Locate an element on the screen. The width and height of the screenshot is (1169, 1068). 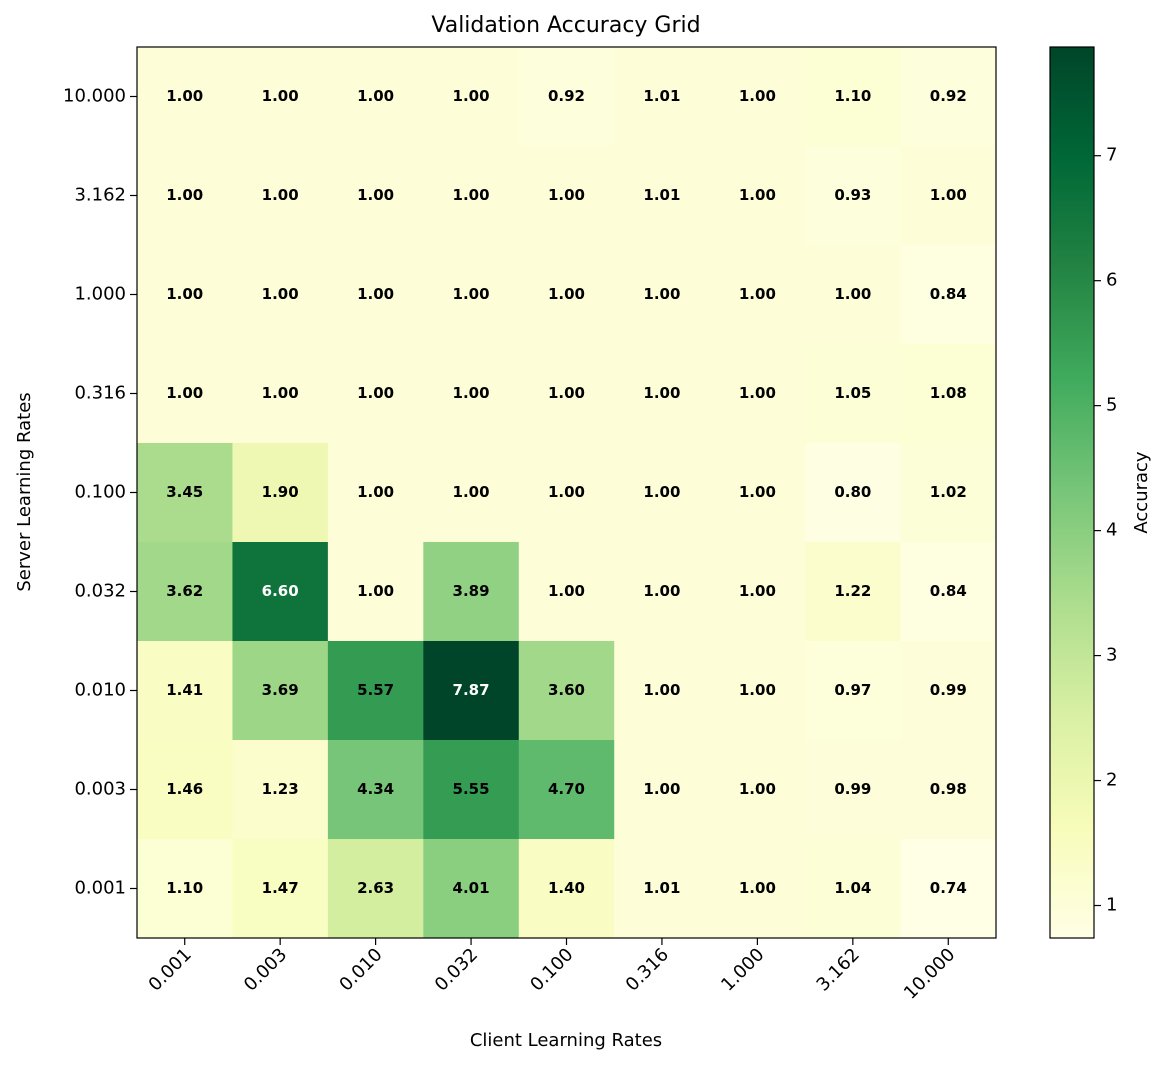
x-tick-label: 10.000 is located at coordinates (929, 973).